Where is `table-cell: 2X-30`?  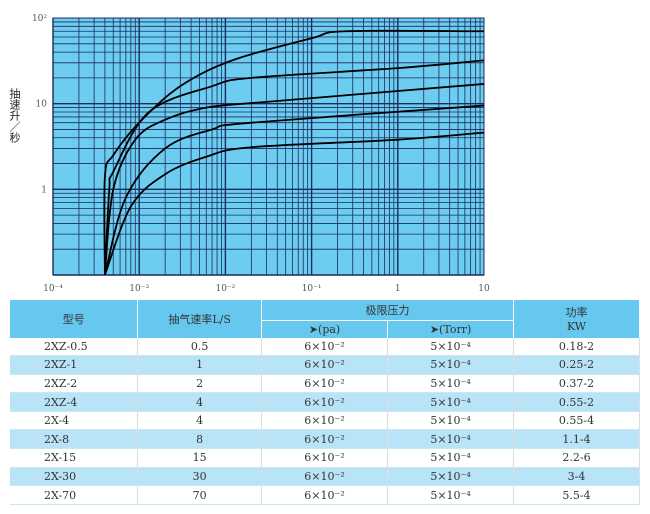
table-cell: 2X-30 is located at coordinates (74, 477).